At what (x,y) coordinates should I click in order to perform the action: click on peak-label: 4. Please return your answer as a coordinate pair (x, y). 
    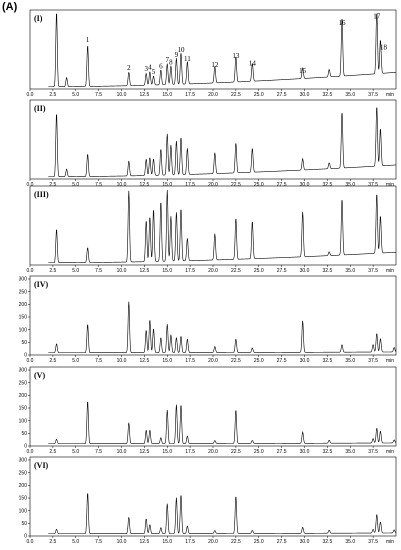
    Looking at the image, I should click on (150, 68).